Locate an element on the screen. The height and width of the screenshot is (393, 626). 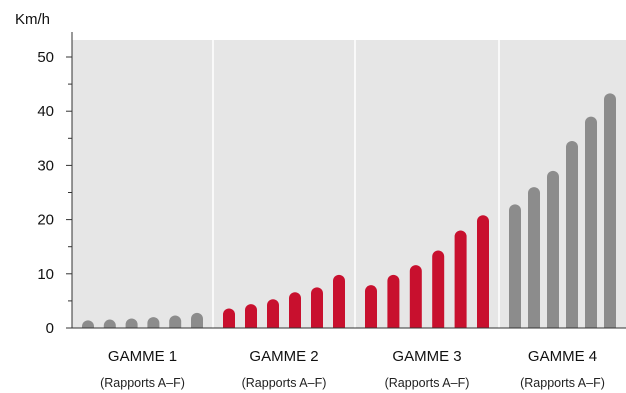
y-unit-label: Km/h is located at coordinates (32, 19).